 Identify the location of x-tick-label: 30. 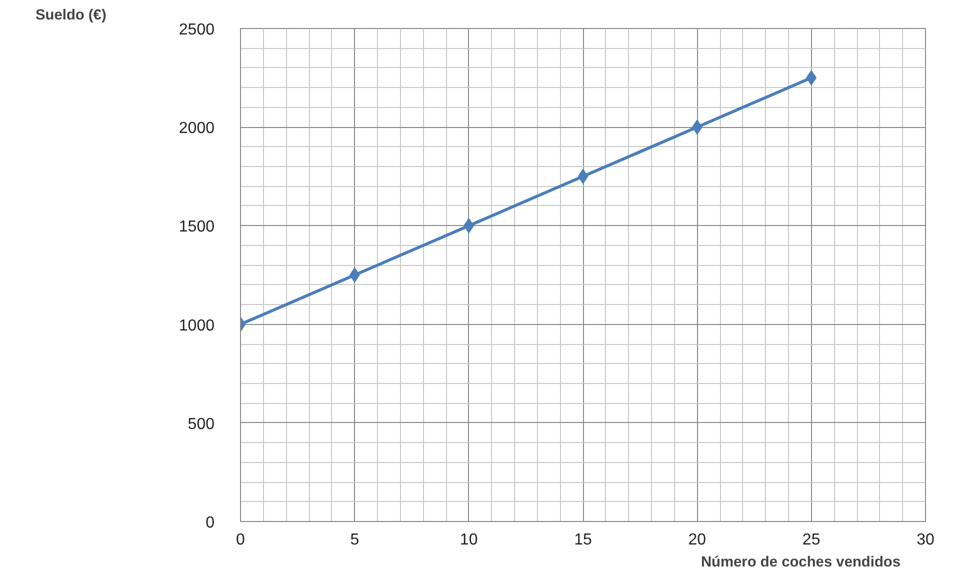
(925, 540).